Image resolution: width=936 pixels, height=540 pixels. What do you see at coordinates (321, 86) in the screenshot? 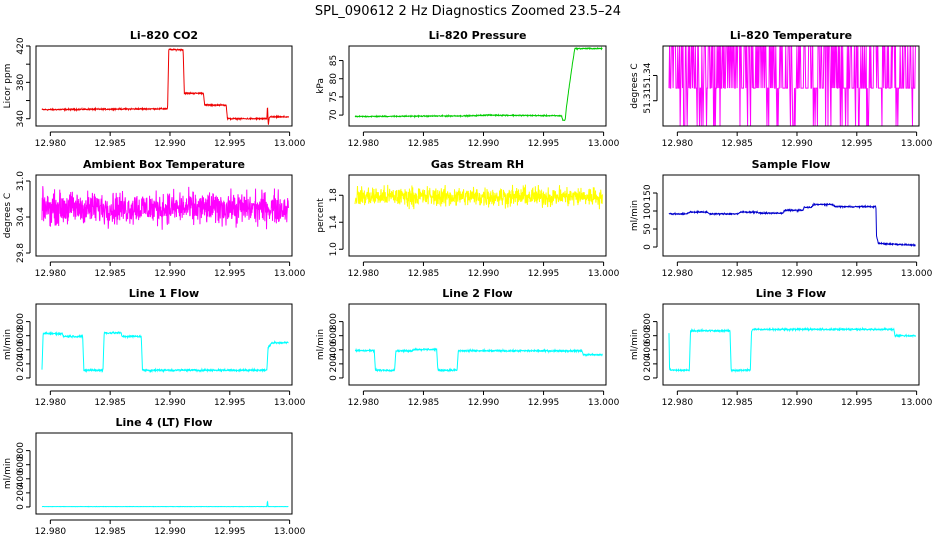
I see `y-axis-label: kPa` at bounding box center [321, 86].